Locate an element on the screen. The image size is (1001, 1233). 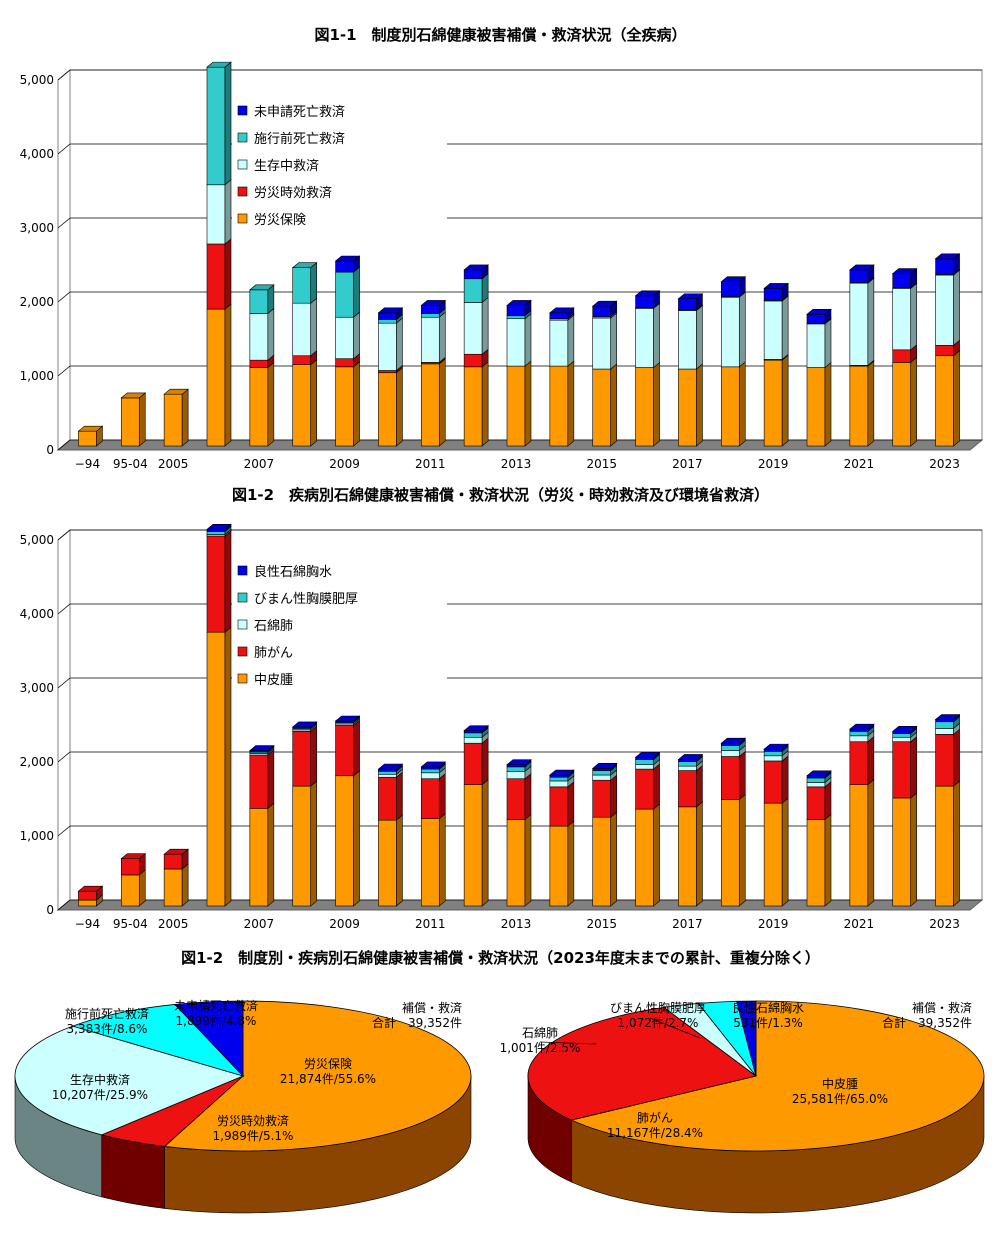
chart2-legend-swatch is located at coordinates (242, 678).